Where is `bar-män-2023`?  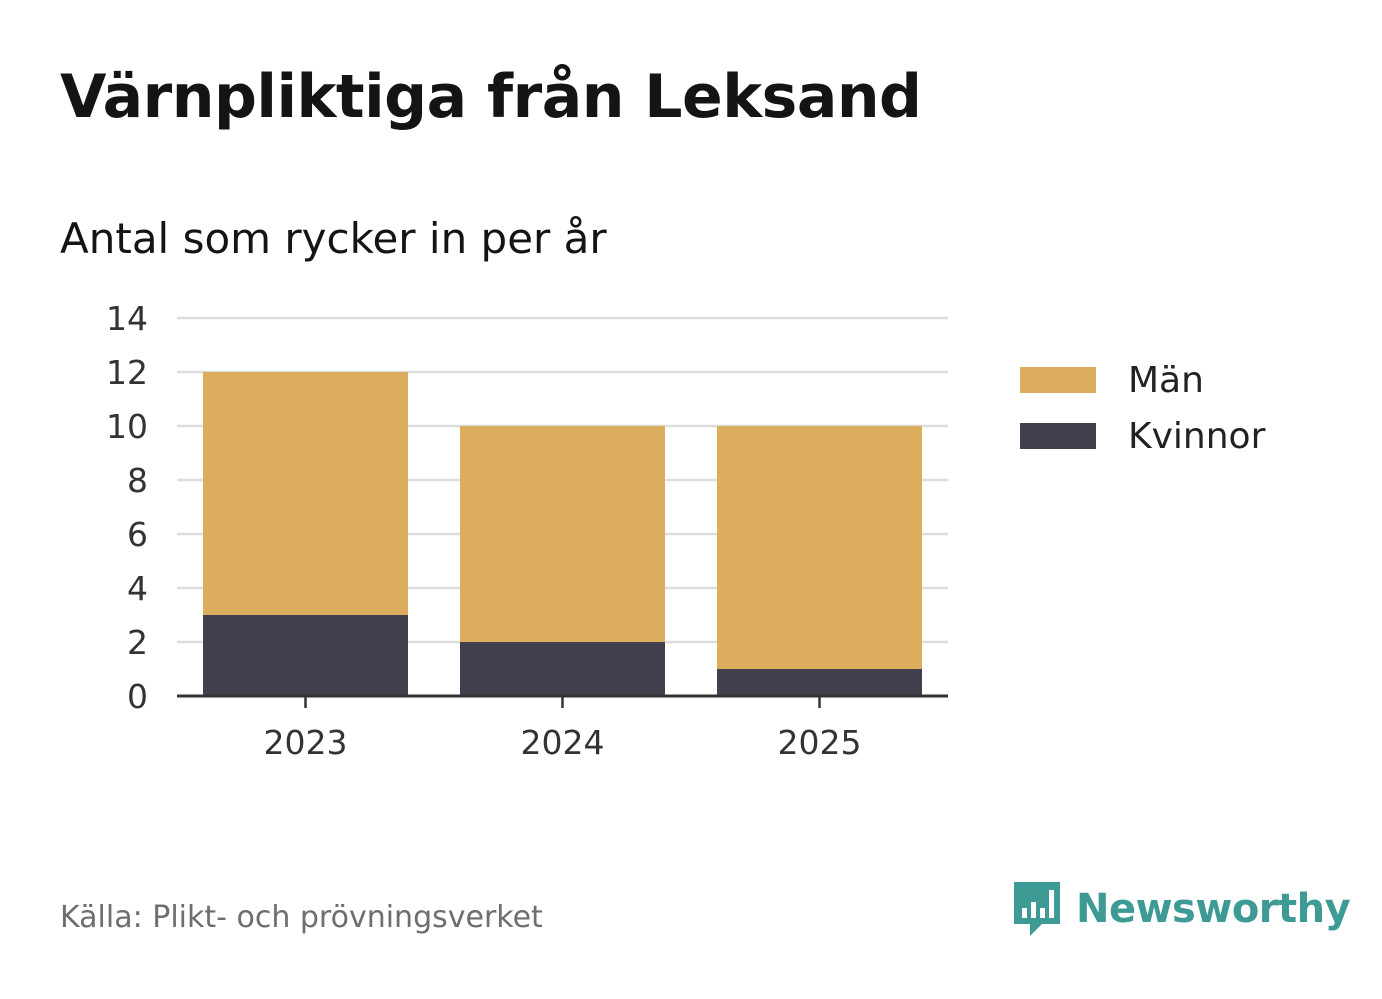 bar-män-2023 is located at coordinates (305, 493).